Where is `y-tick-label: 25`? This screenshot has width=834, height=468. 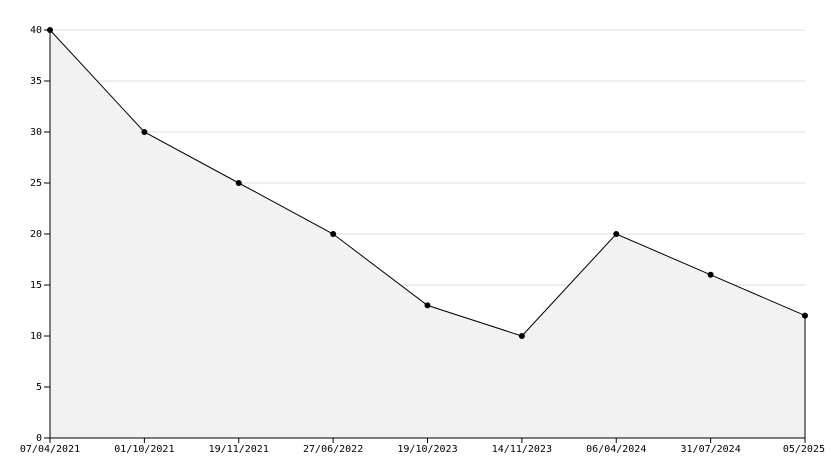 y-tick-label: 25 is located at coordinates (36, 183).